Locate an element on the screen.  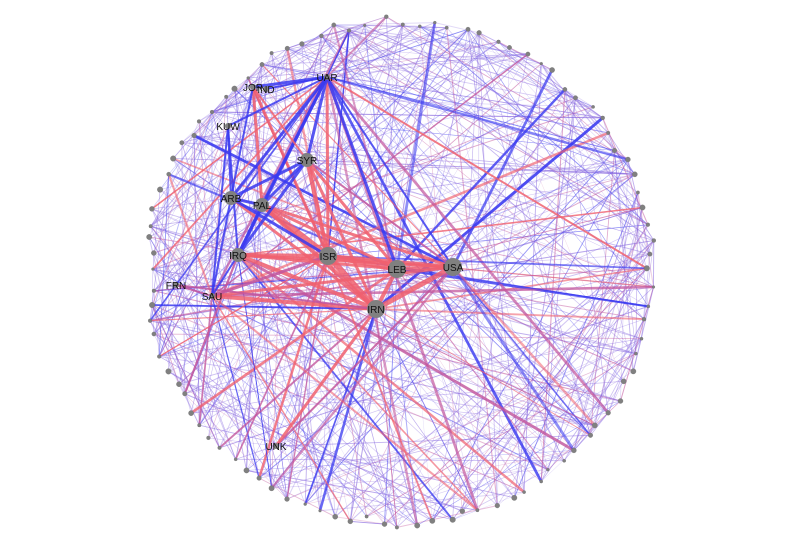
node-label: LEB is located at coordinates (397, 270).